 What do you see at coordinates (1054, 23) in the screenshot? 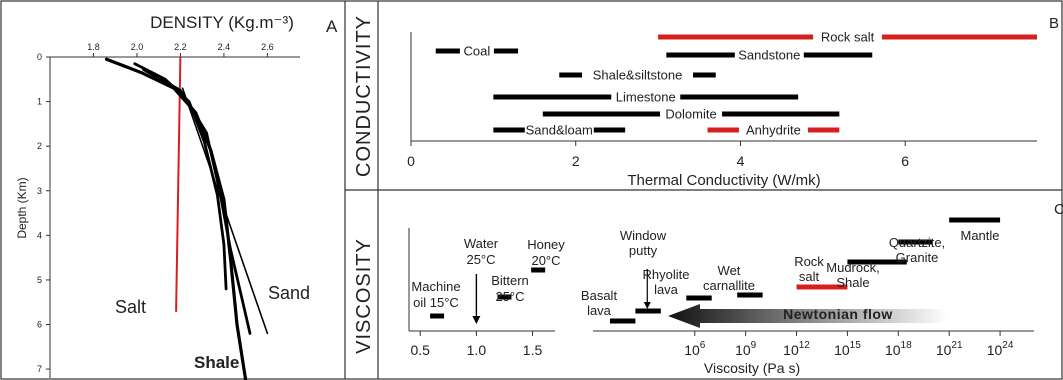
I see `panel-letter-b: B` at bounding box center [1054, 23].